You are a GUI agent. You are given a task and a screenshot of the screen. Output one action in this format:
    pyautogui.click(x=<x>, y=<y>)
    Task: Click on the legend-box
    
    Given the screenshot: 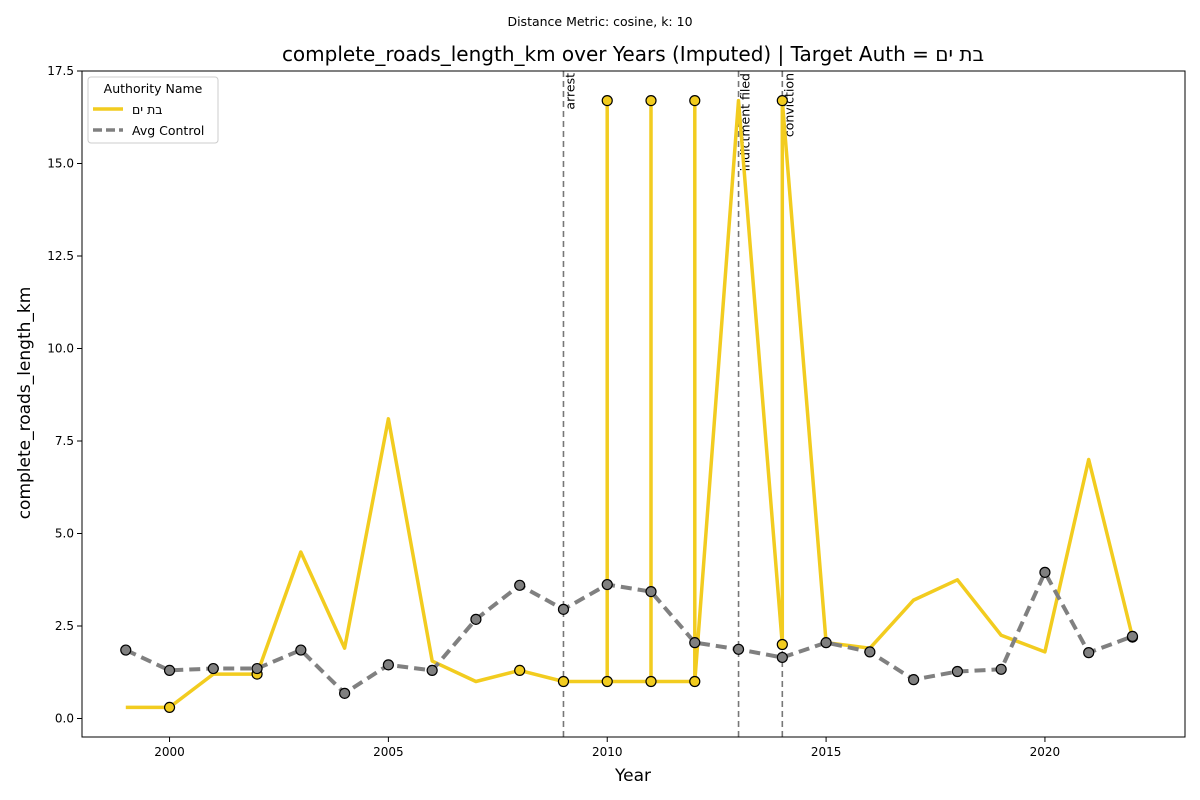 What is the action you would take?
    pyautogui.click(x=153, y=110)
    